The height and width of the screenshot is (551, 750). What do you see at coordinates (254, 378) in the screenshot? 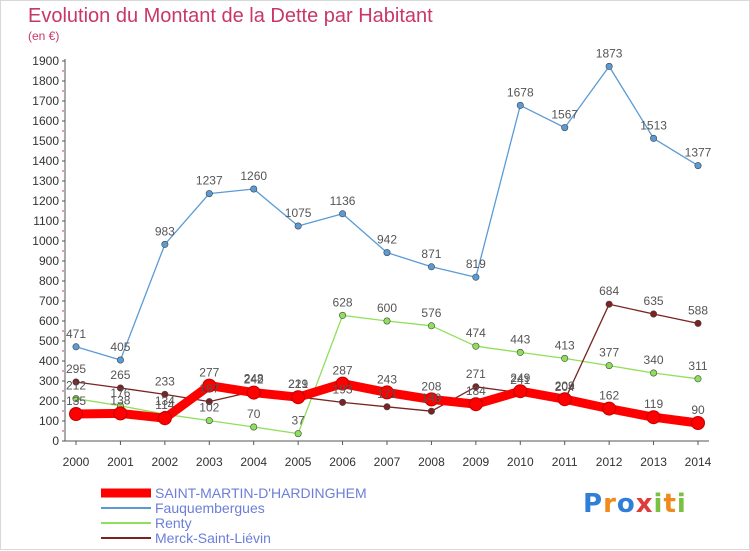
I see `data-label-merck-saint-lievin: 248` at bounding box center [254, 378].